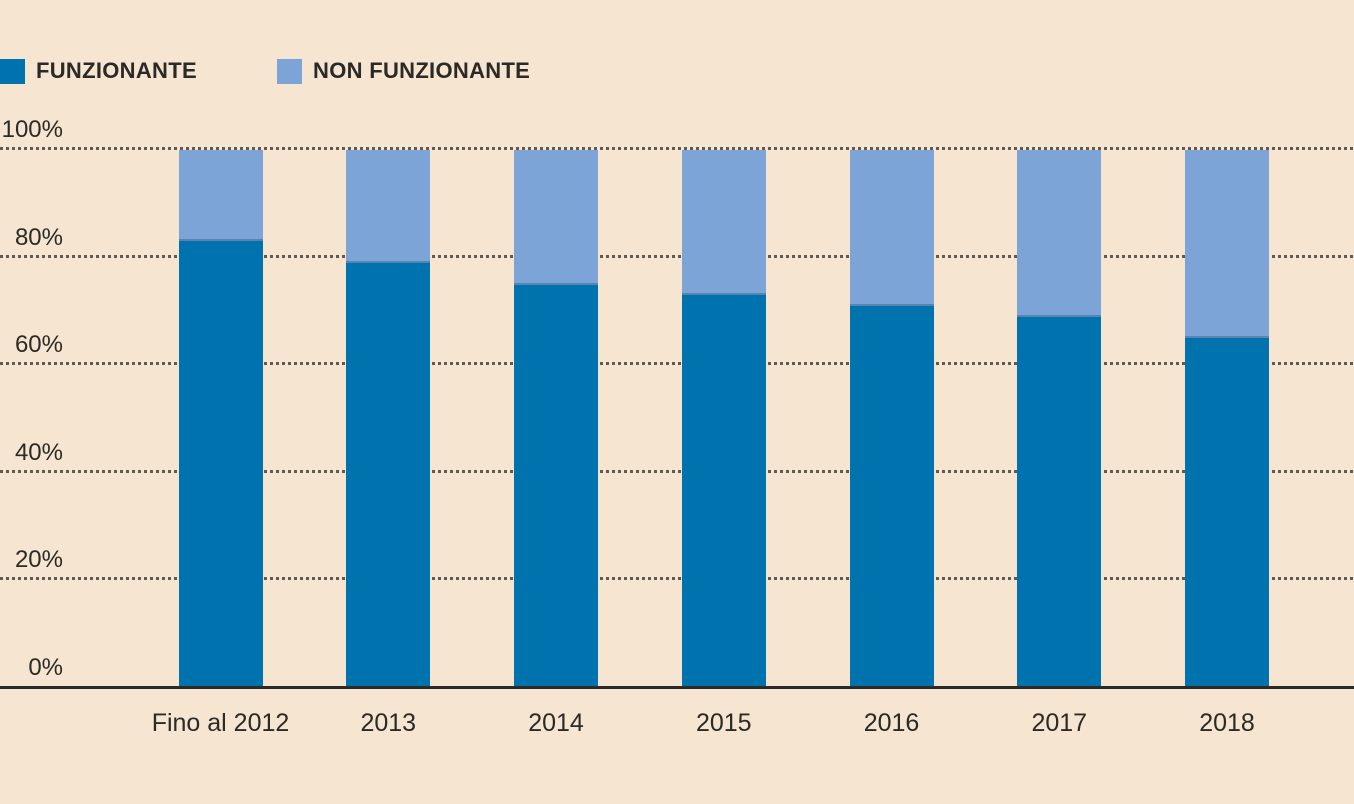 The width and height of the screenshot is (1354, 804). Describe the element at coordinates (38, 560) in the screenshot. I see `y-axis-tick-label: 20%` at that location.